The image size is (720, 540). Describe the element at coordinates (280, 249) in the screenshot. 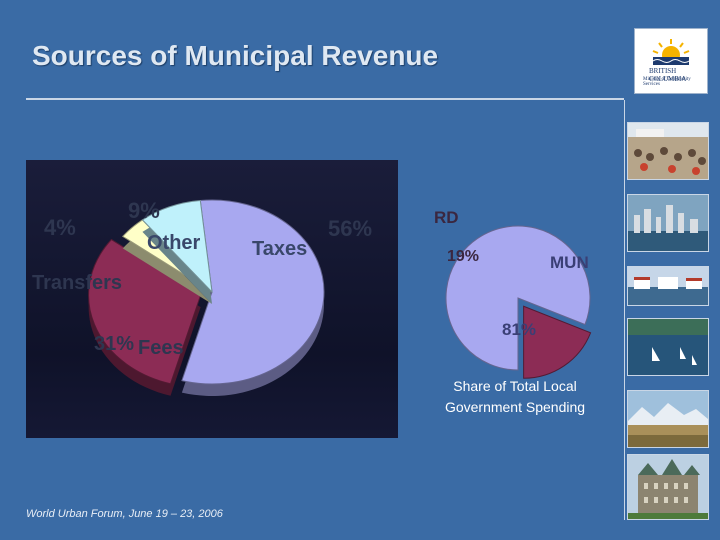

I see `pie1-slice-name-taxes: Taxes` at that location.